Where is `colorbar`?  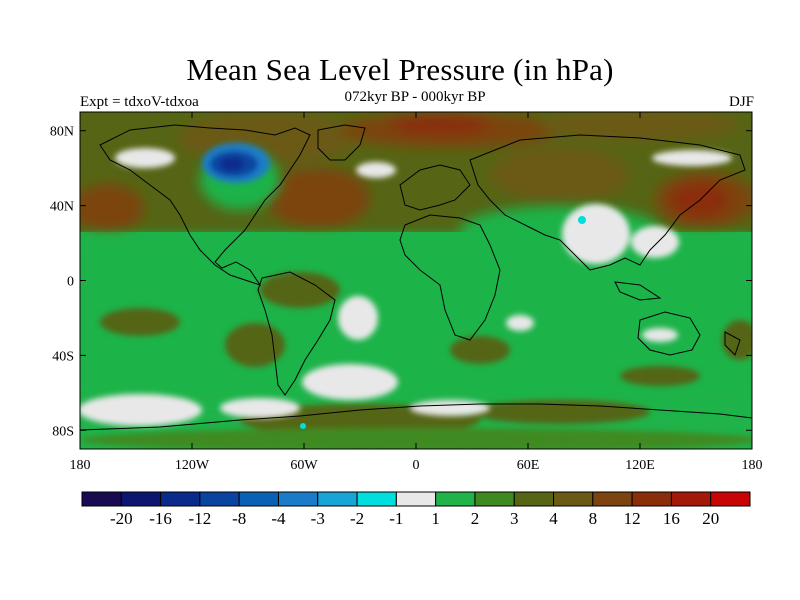 colorbar is located at coordinates (416, 499).